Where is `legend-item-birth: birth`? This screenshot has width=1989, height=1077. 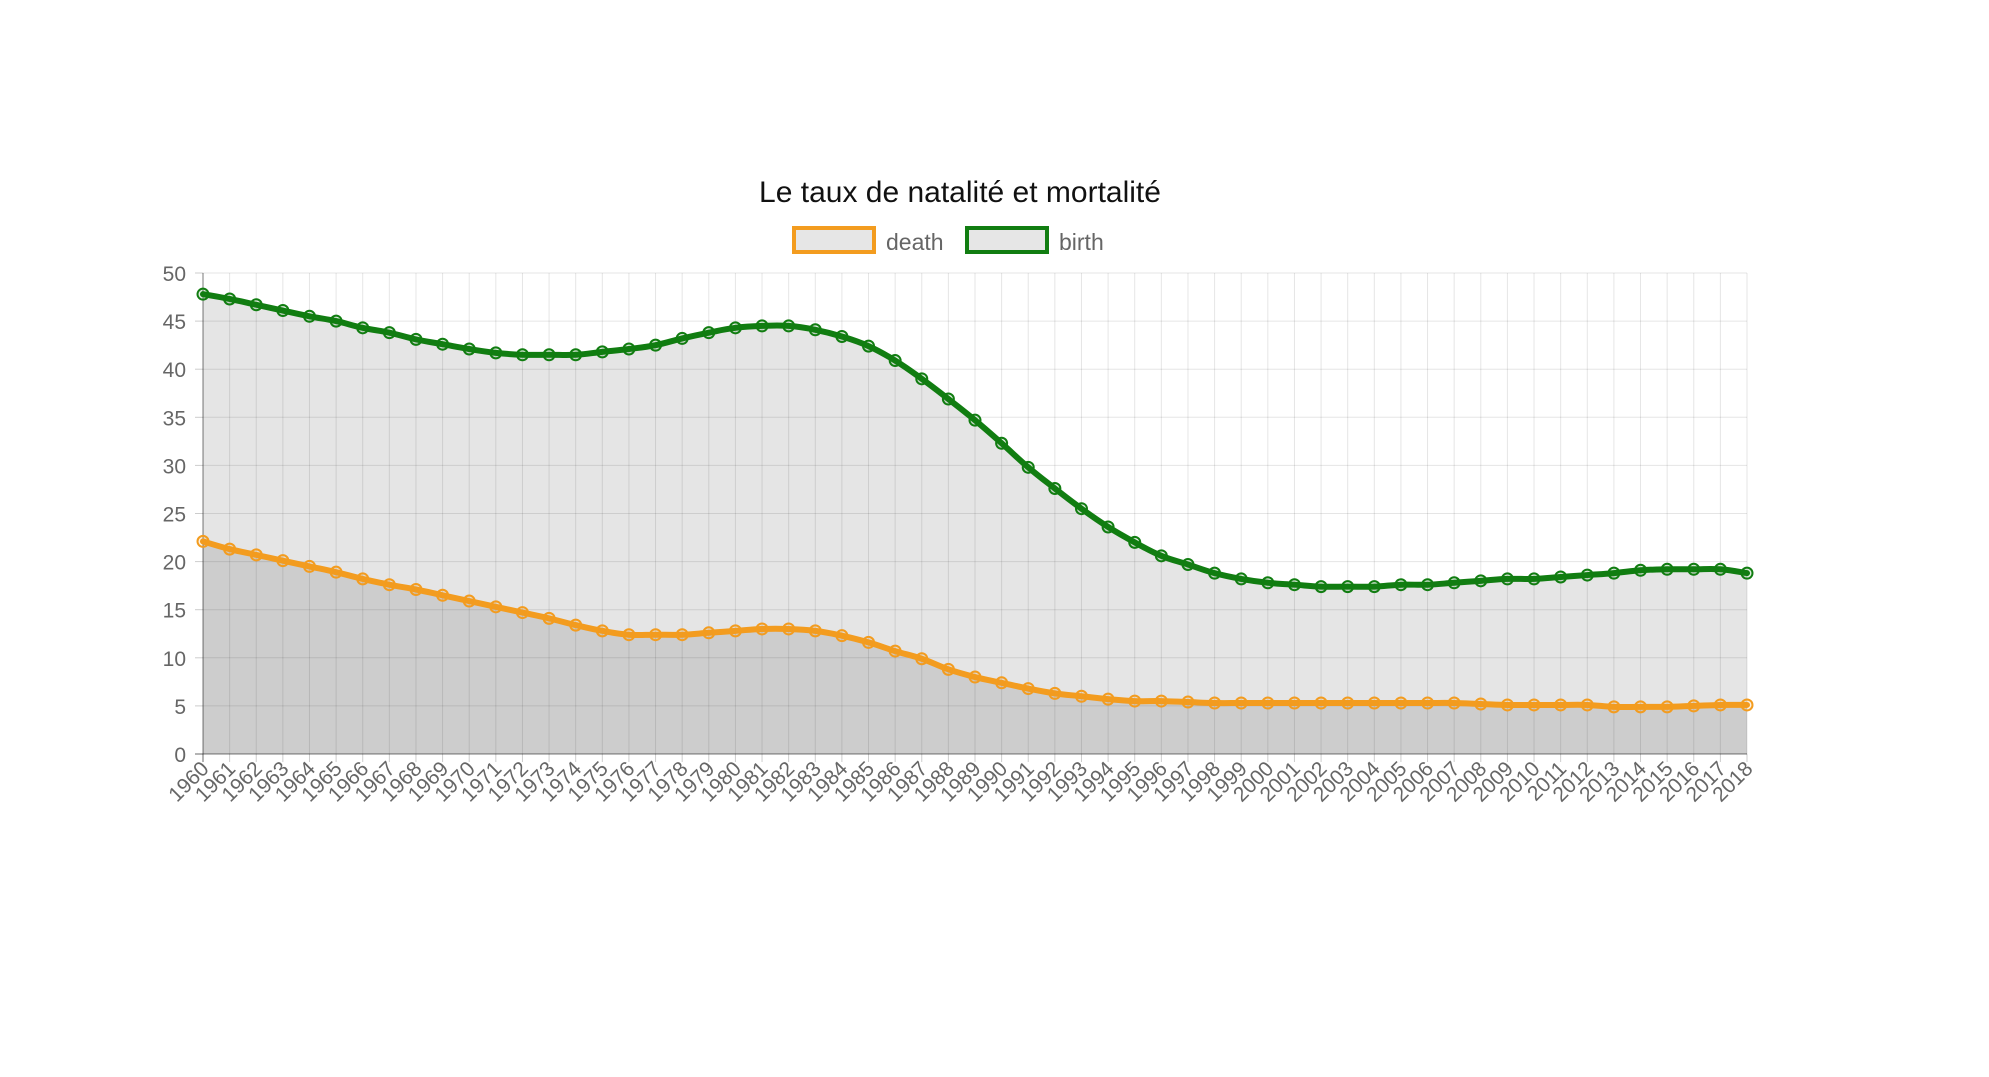 legend-item-birth: birth is located at coordinates (1034, 240).